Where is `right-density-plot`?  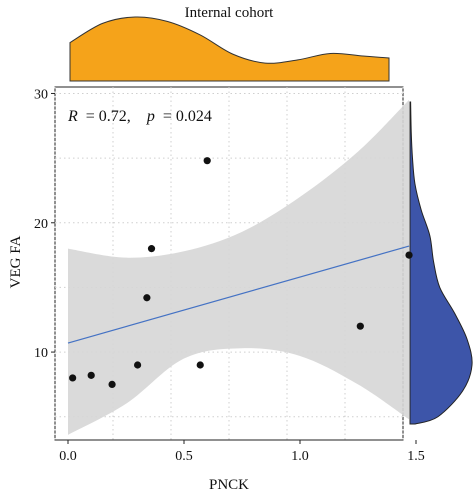 right-density-plot is located at coordinates (441, 263).